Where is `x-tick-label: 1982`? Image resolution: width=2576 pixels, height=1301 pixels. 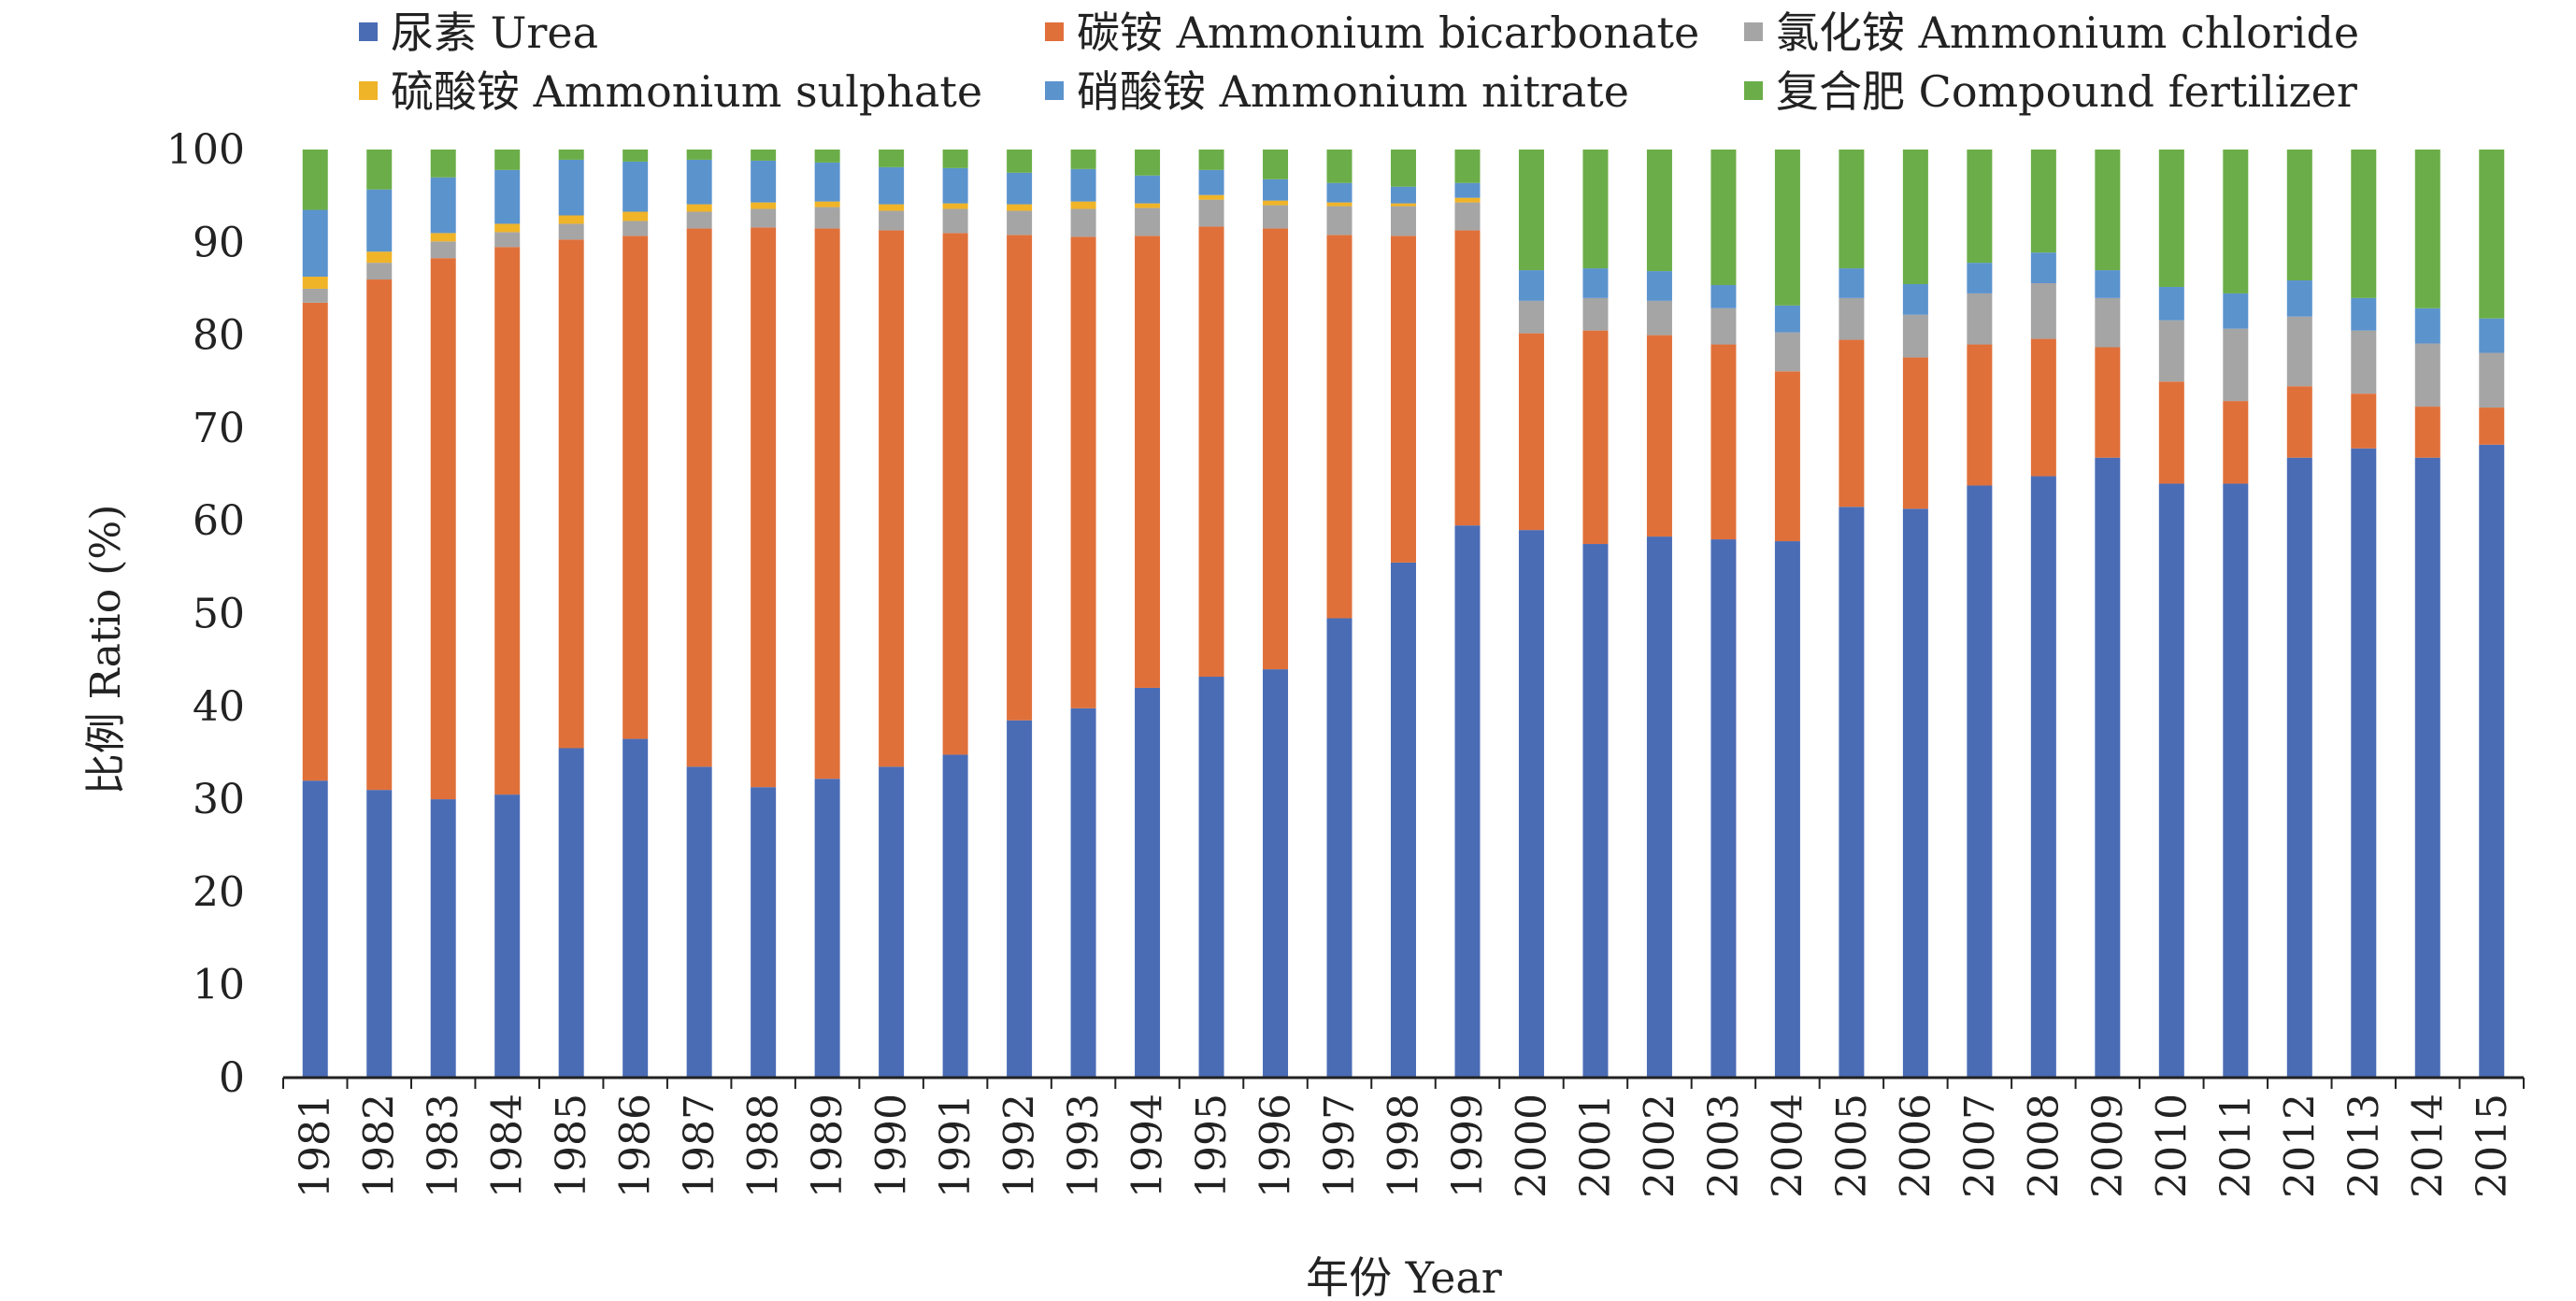
x-tick-label: 1982 is located at coordinates (380, 1146).